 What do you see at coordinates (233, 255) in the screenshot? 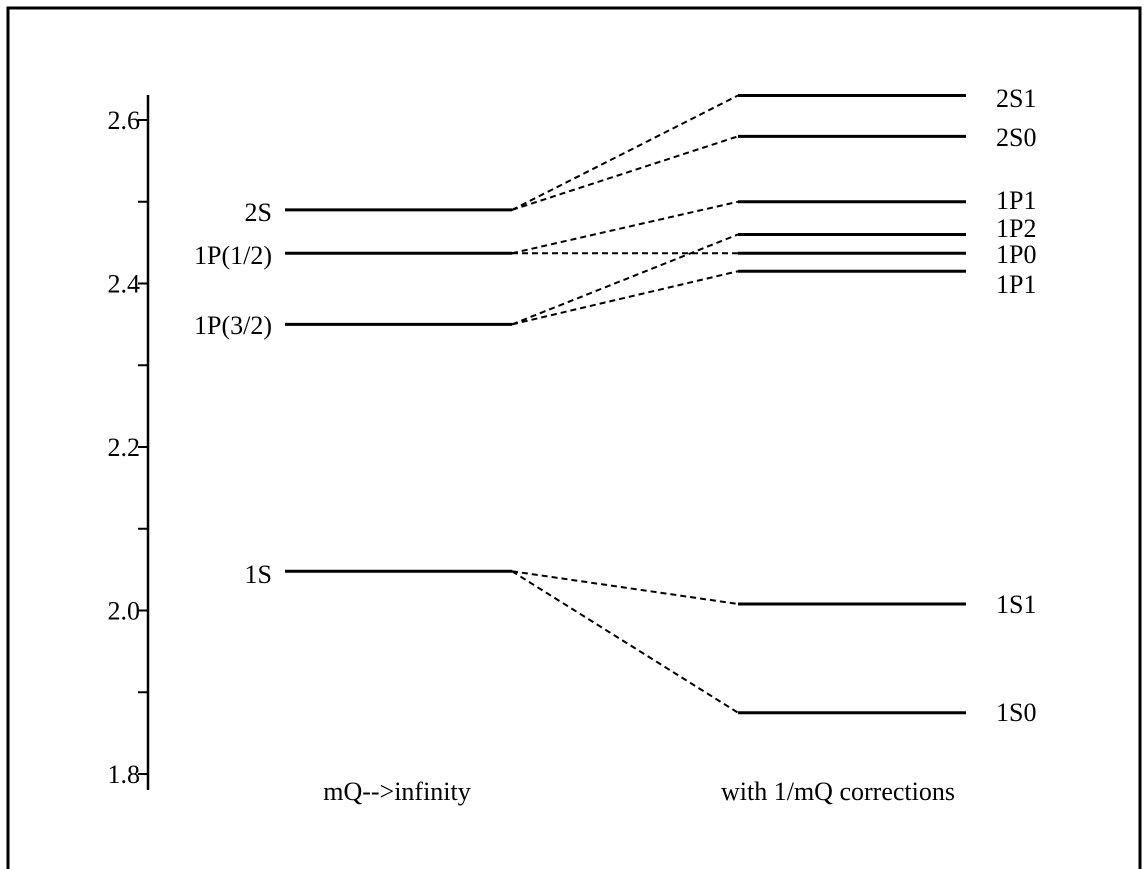
I see `left-level-label: 1P(1/2)` at bounding box center [233, 255].